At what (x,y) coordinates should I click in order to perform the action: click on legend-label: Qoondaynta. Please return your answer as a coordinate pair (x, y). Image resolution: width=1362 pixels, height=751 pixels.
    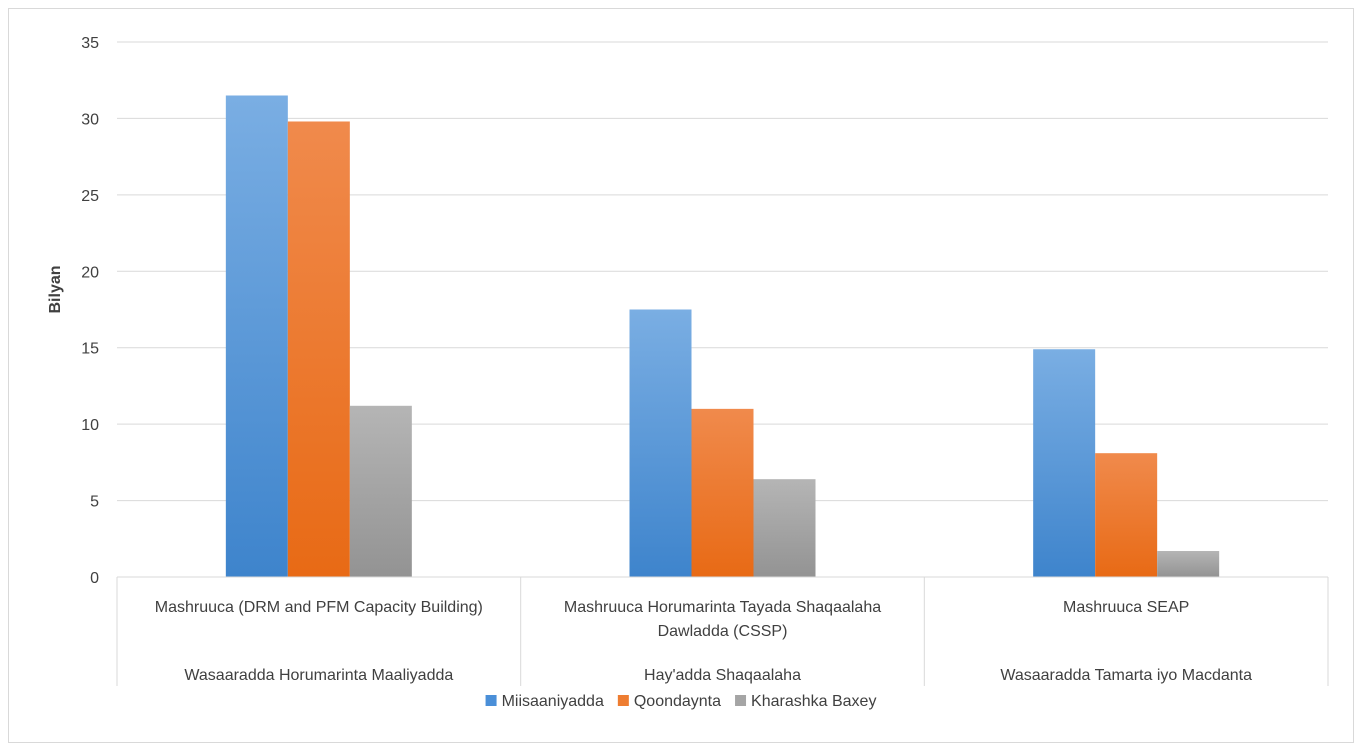
    Looking at the image, I should click on (677, 701).